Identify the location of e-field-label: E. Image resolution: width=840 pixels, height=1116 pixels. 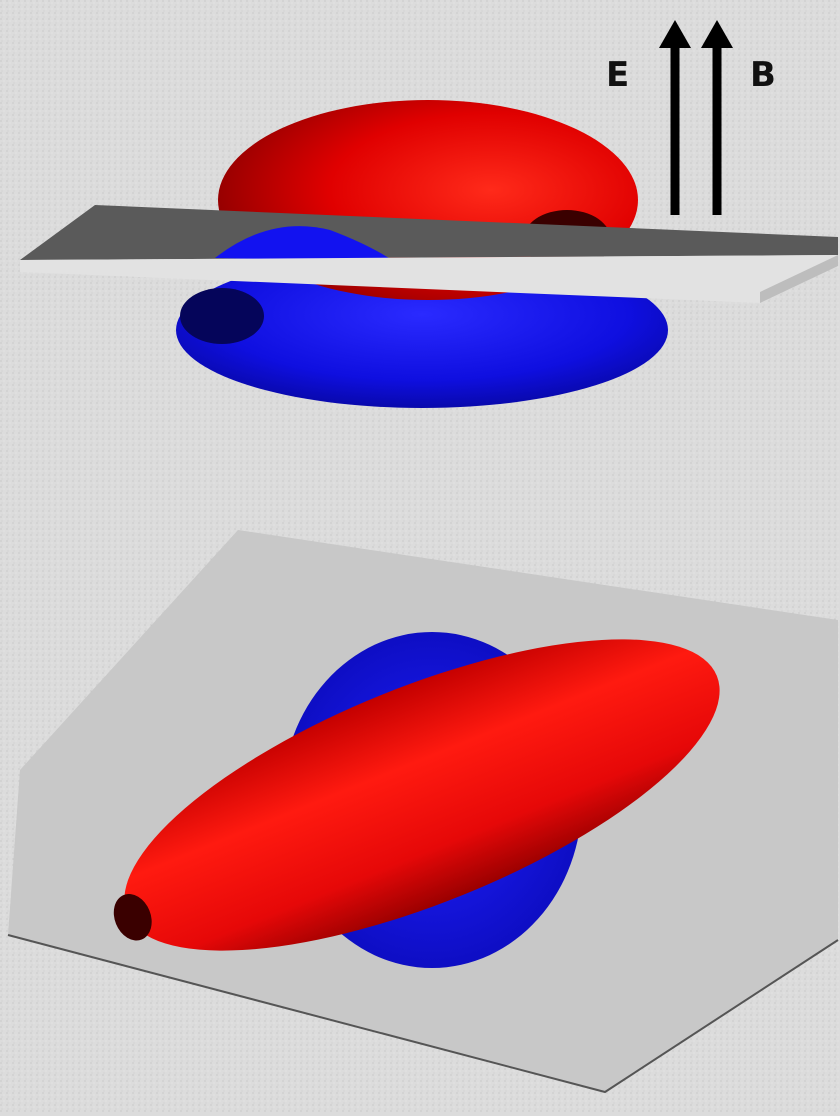
(618, 75).